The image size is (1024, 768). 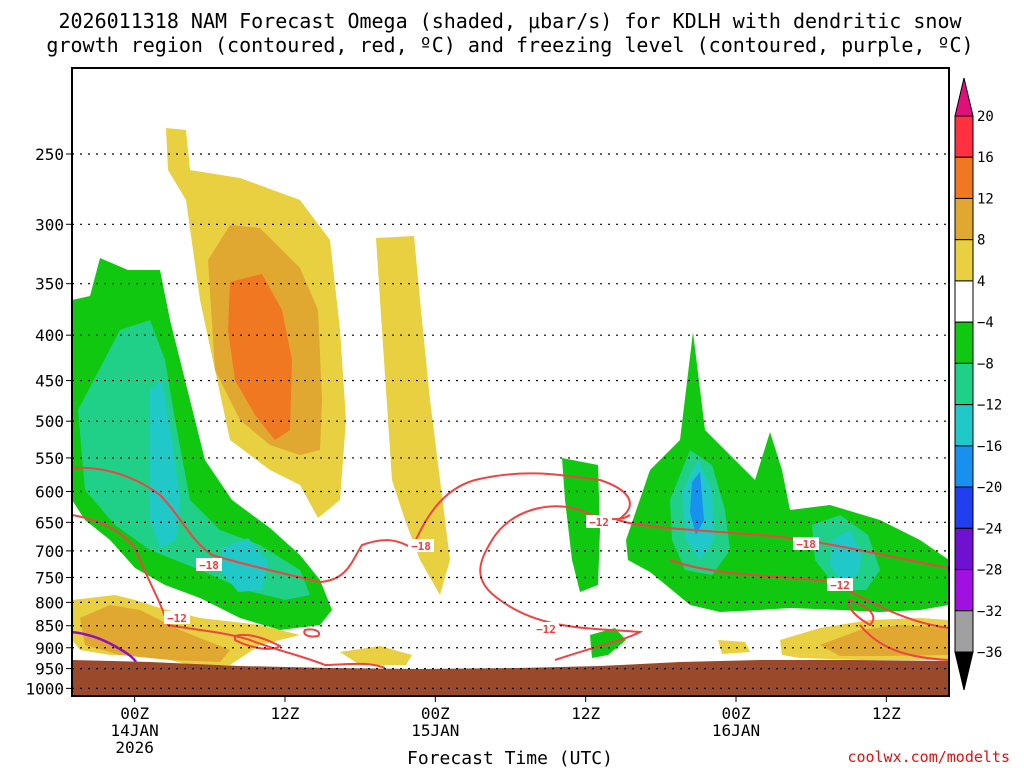 I want to click on x-tick-label-0: 00Z, so click(x=134, y=713).